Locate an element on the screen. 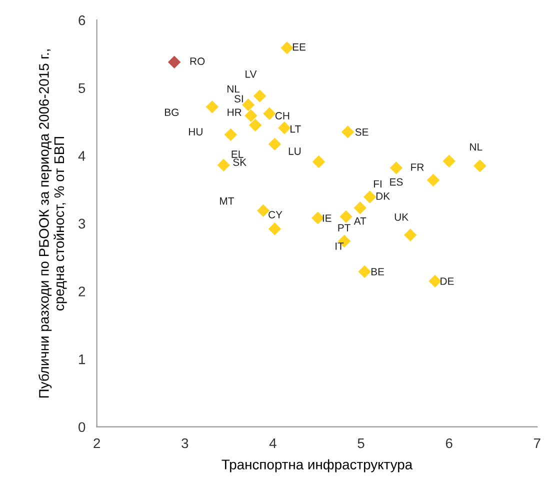 This screenshot has width=547, height=478. annotation: LU is located at coordinates (294, 151).